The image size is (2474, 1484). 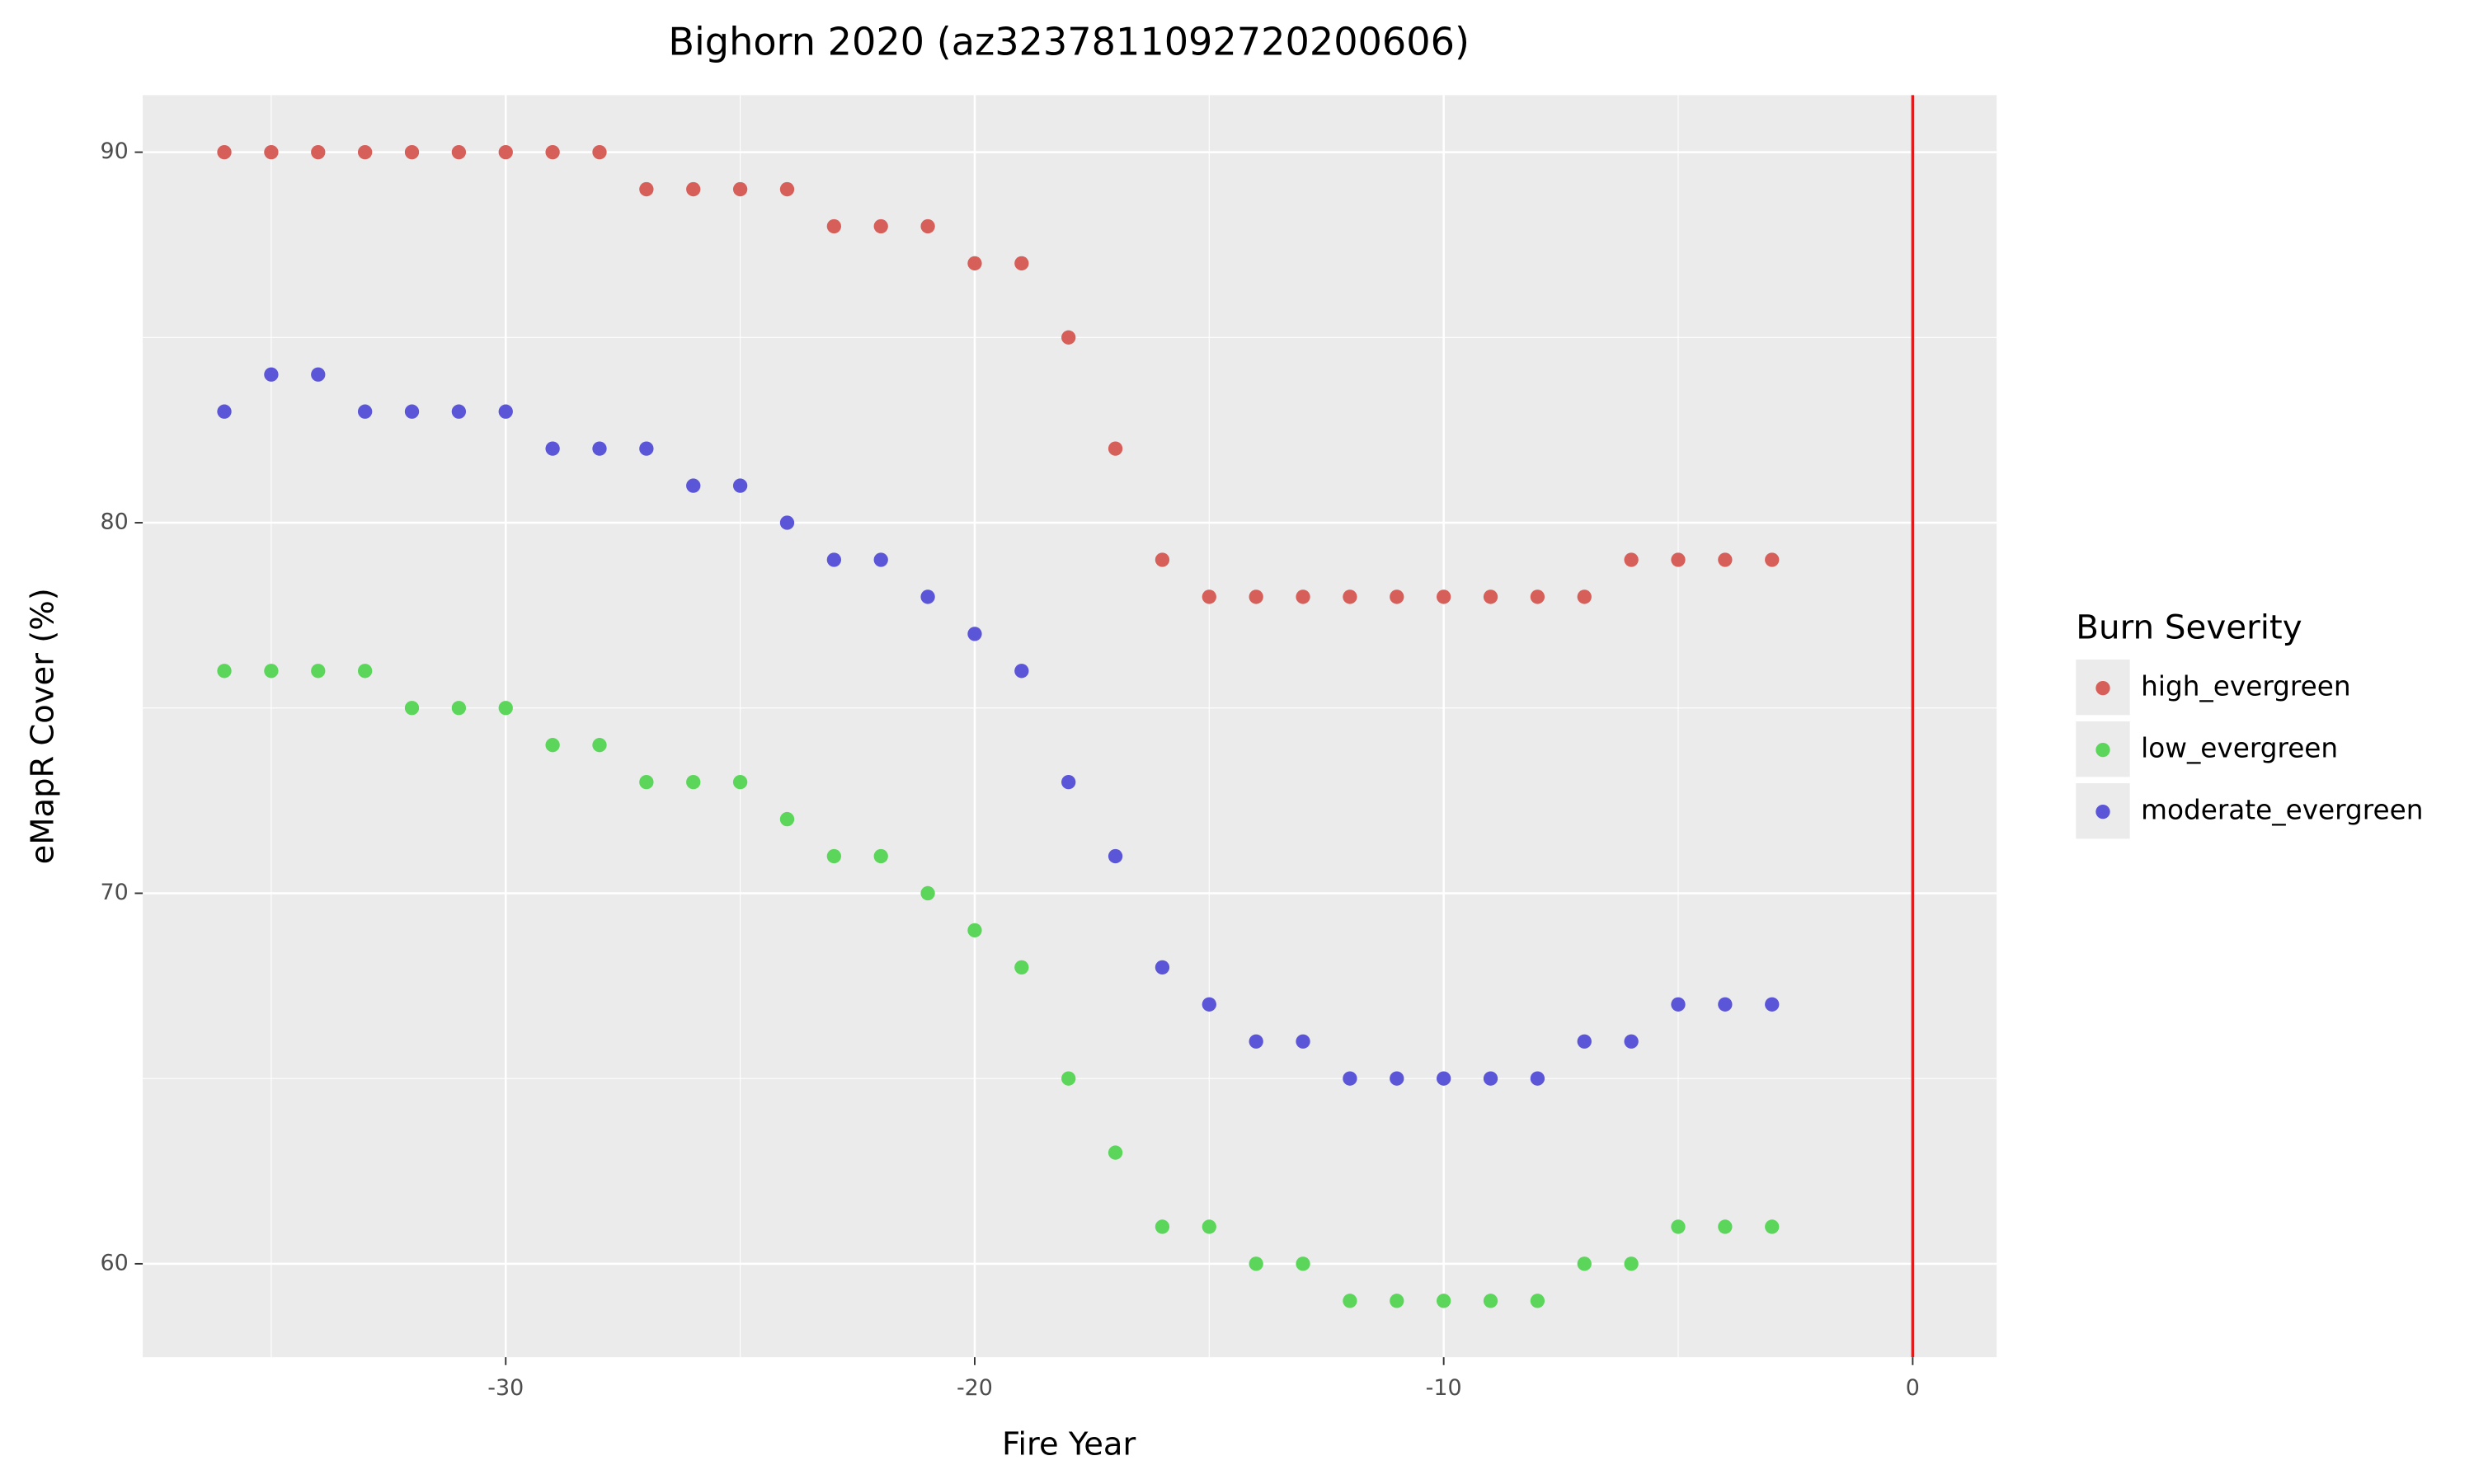 I want to click on x-axis-label: Fire Year, so click(x=1069, y=1444).